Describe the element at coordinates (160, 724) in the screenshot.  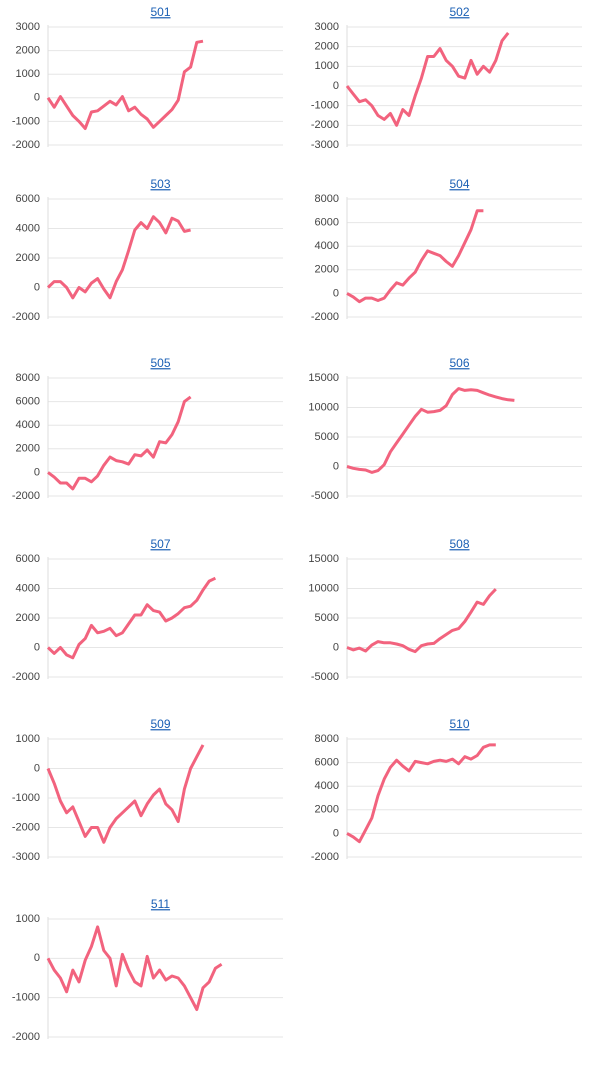
I see `chart-title: 509` at that location.